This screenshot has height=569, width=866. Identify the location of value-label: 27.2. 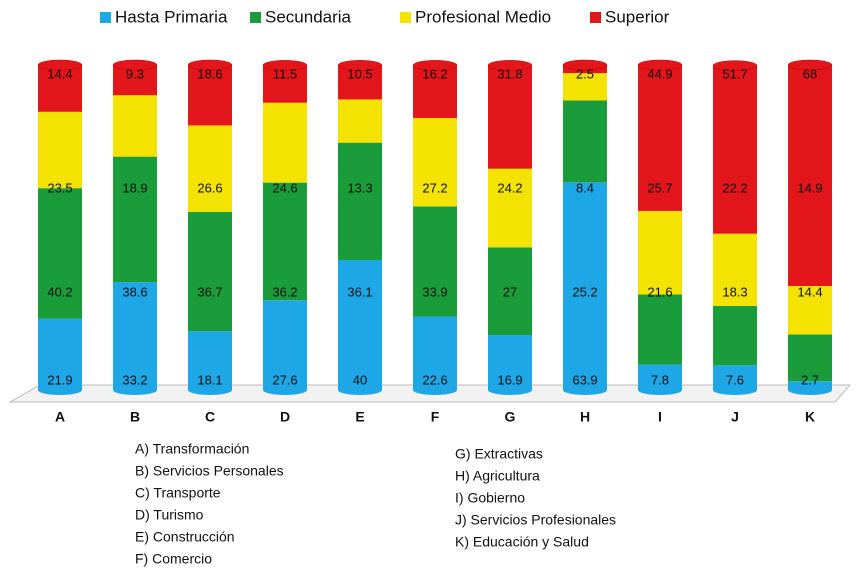
(434, 187).